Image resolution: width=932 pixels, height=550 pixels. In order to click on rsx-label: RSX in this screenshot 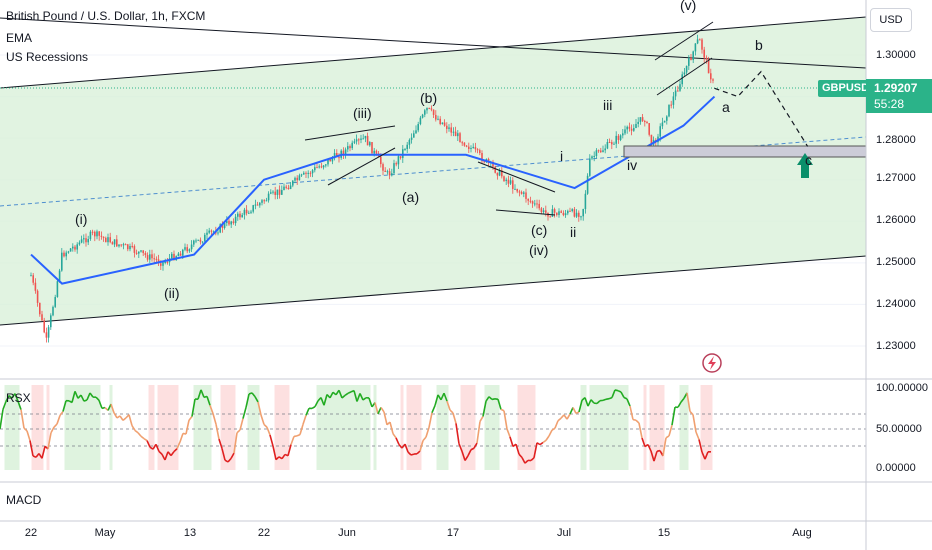, I will do `click(18, 398)`.